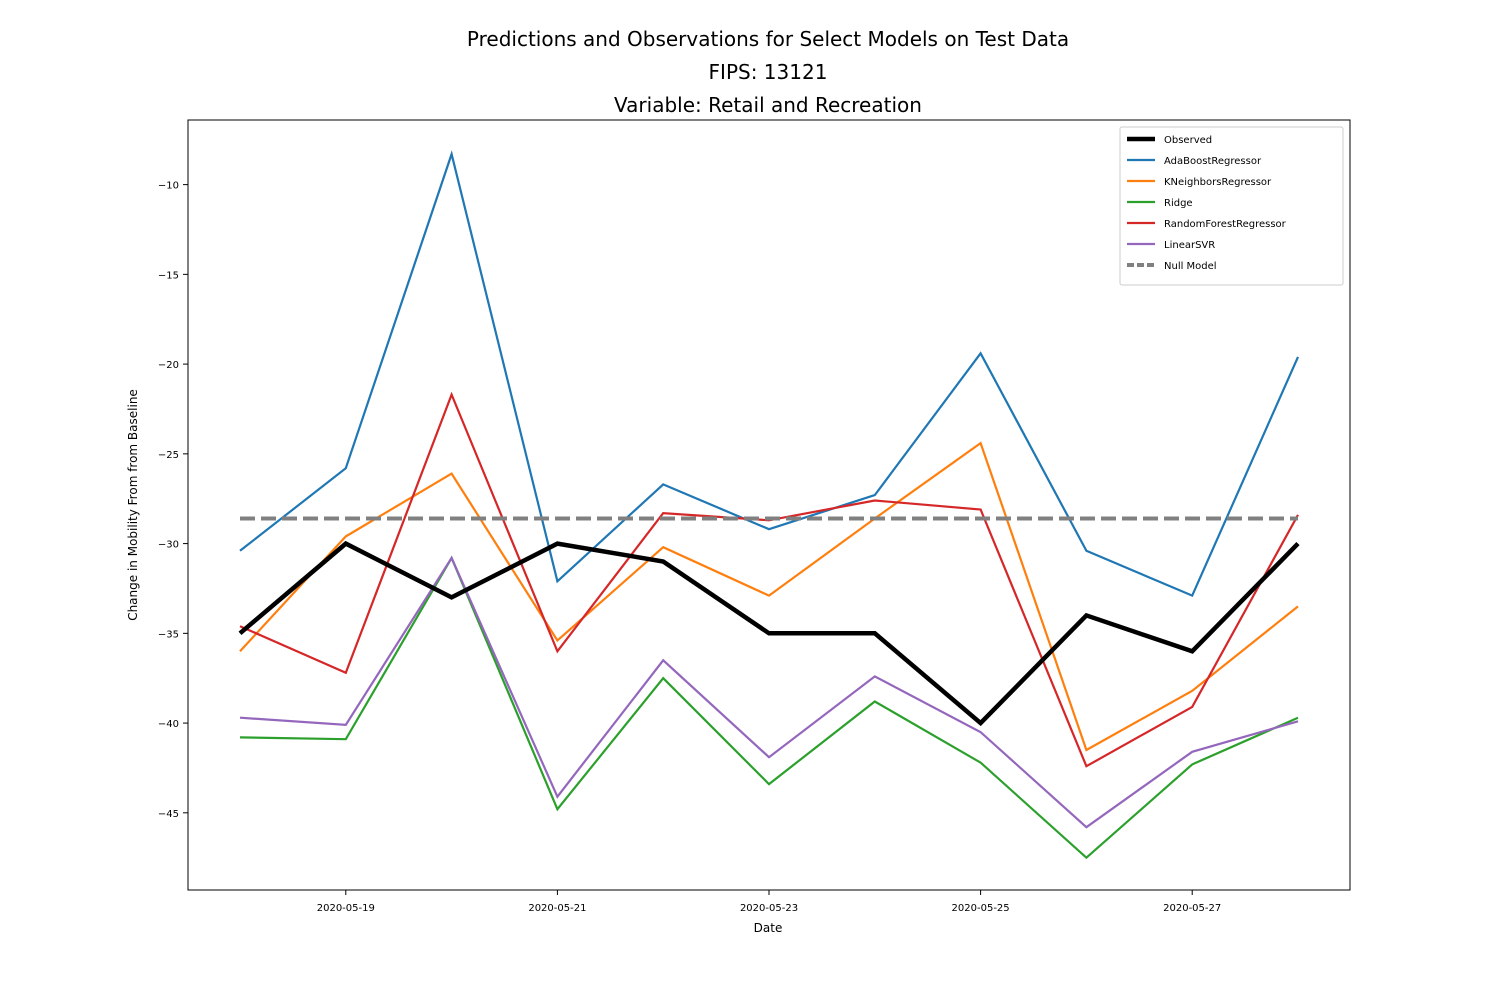 The height and width of the screenshot is (1005, 1500). What do you see at coordinates (168, 455) in the screenshot?
I see `y-tick-label: −25` at bounding box center [168, 455].